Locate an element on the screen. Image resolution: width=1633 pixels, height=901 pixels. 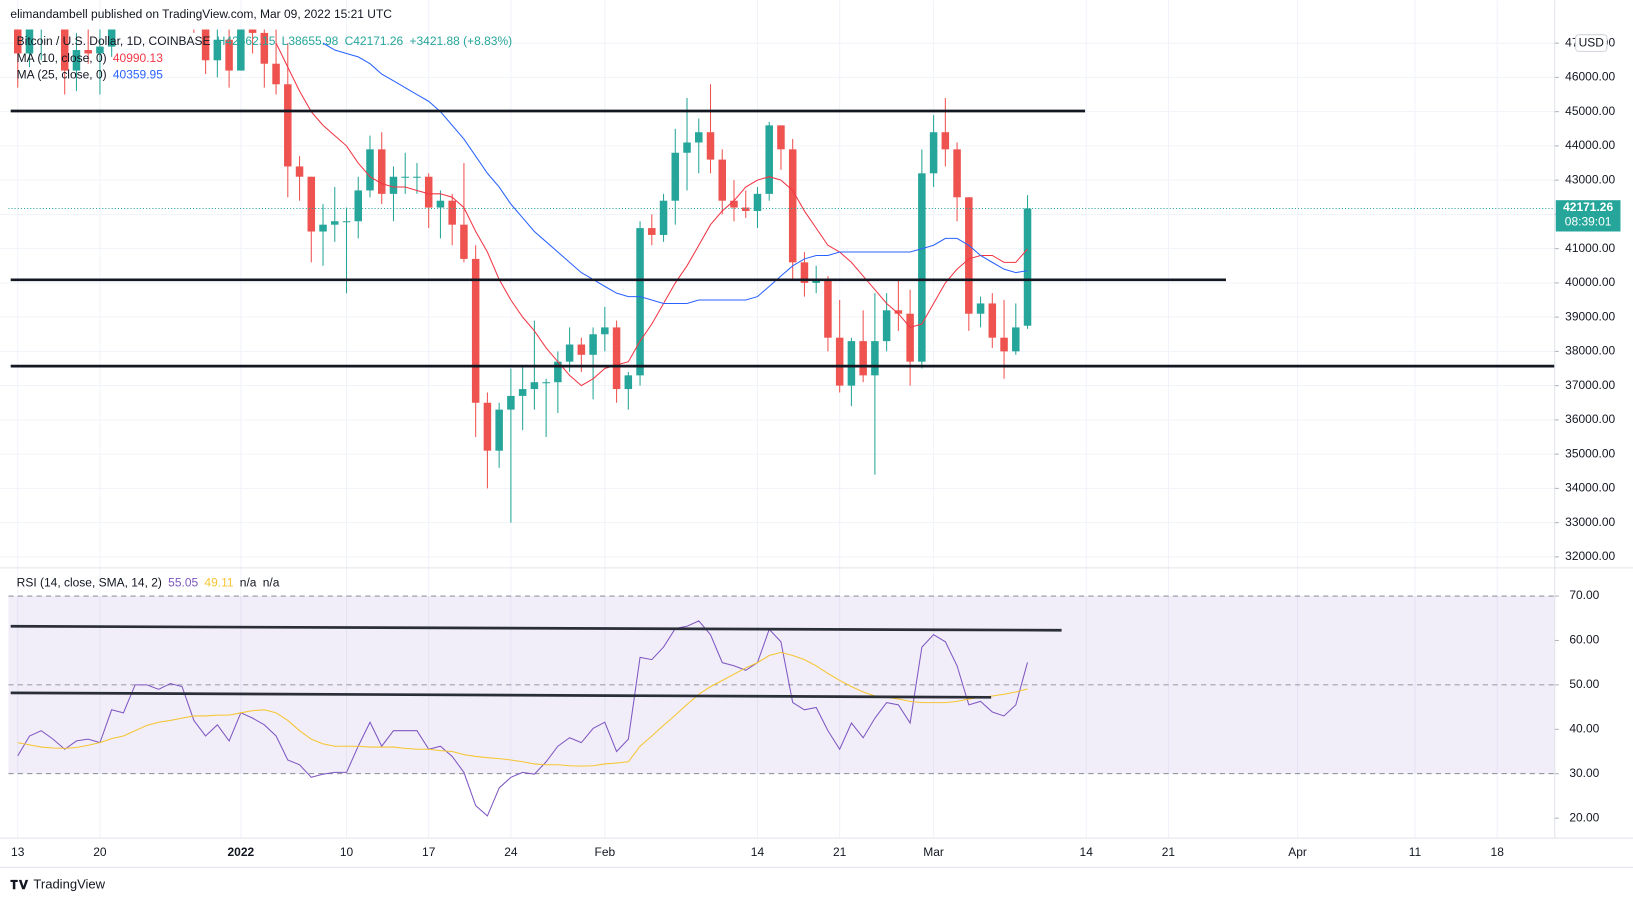
legend-item: n/a is located at coordinates (248, 583).